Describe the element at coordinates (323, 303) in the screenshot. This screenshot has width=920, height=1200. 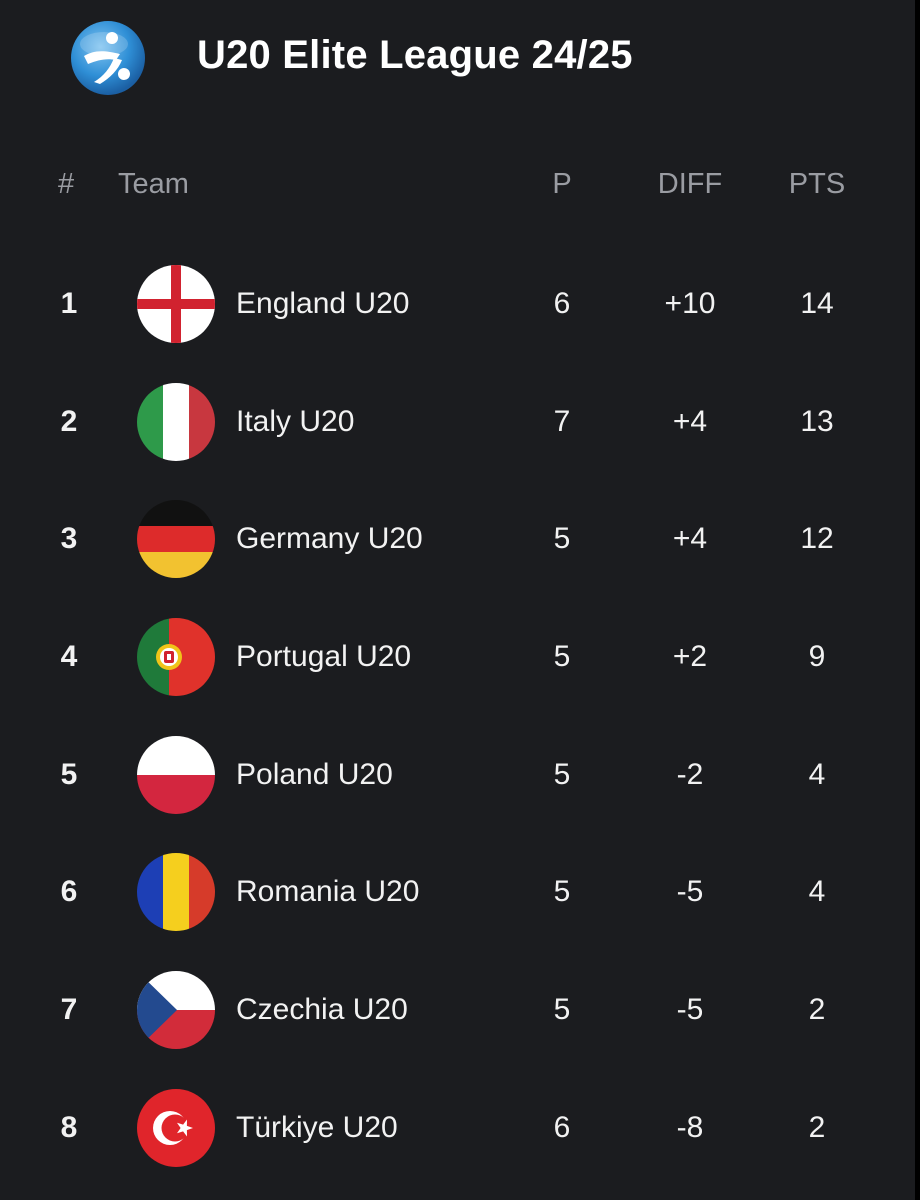
I see `team-name: England U20` at that location.